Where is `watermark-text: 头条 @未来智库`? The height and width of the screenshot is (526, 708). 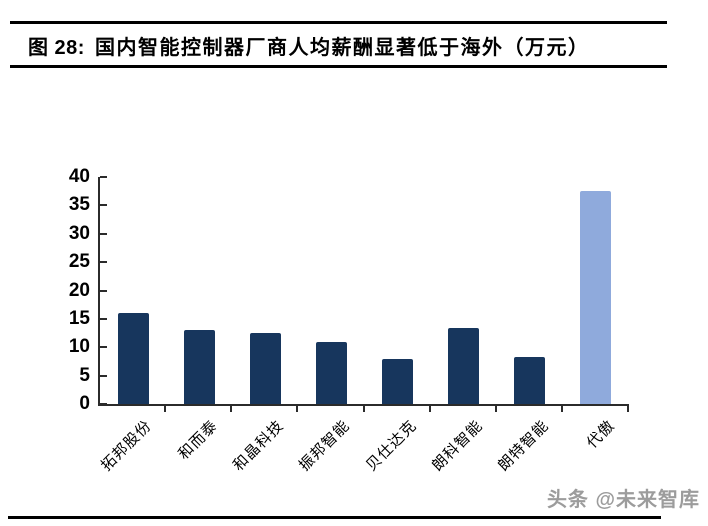 watermark-text: 头条 @未来智库 is located at coordinates (623, 500).